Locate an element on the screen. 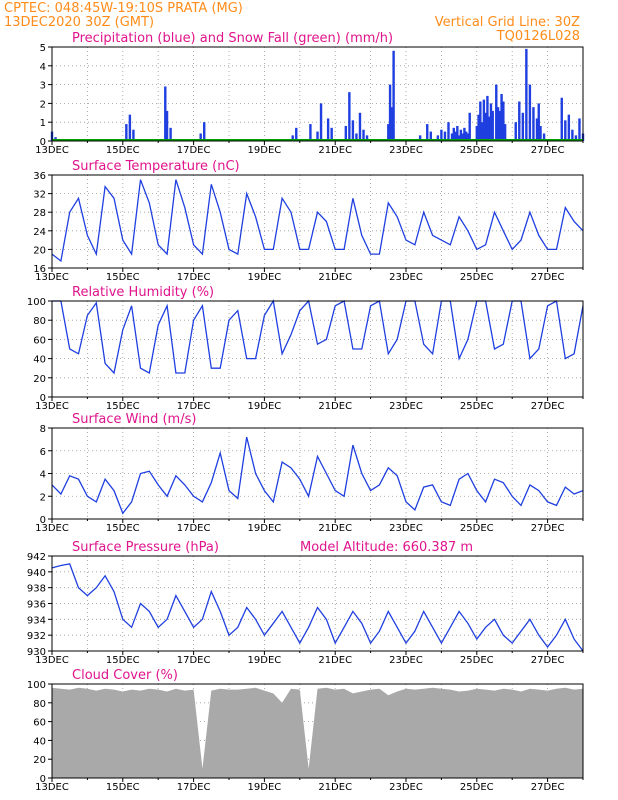 Image resolution: width=618 pixels, height=800 pixels. y-tick-label: 930 is located at coordinates (36, 652).